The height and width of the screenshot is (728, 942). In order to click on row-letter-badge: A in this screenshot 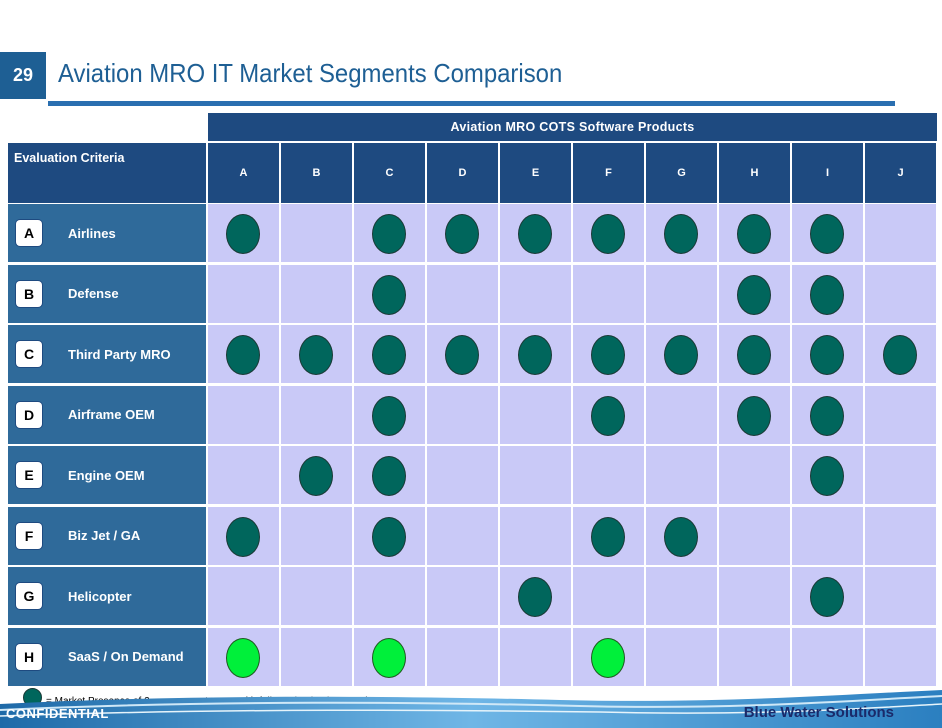, I will do `click(29, 233)`.